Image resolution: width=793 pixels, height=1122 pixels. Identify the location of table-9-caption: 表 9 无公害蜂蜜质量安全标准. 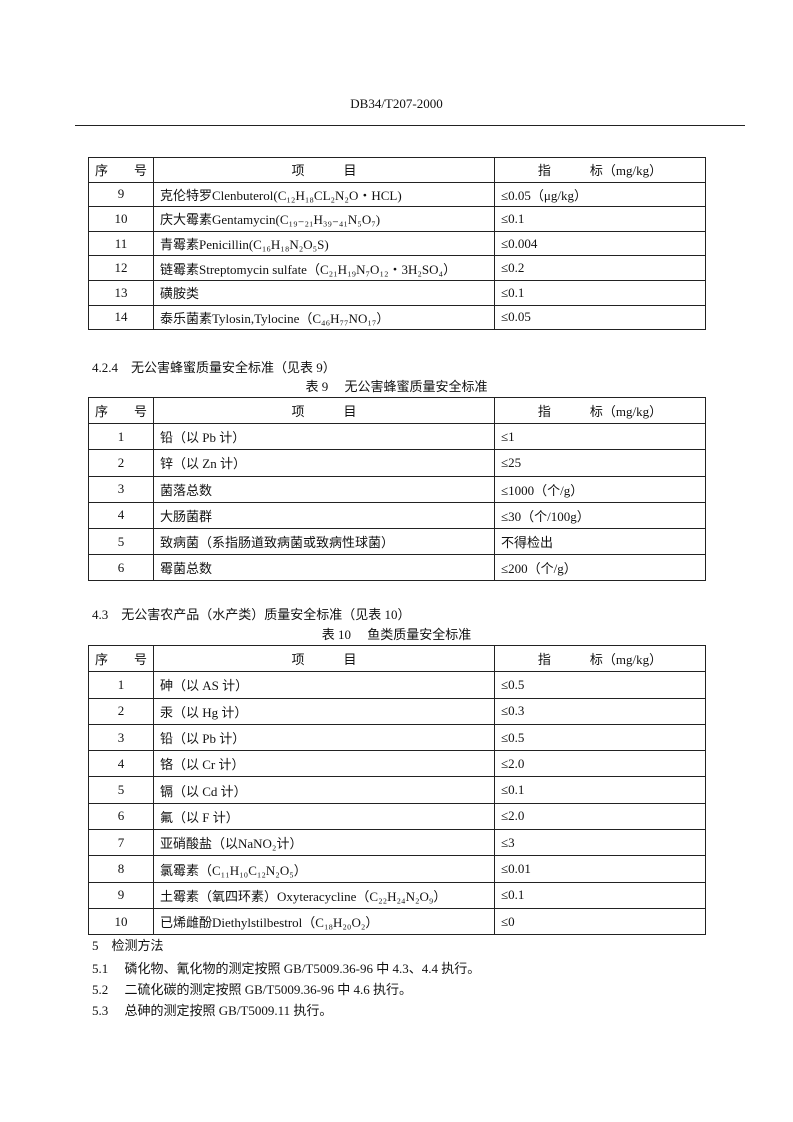
(396, 386).